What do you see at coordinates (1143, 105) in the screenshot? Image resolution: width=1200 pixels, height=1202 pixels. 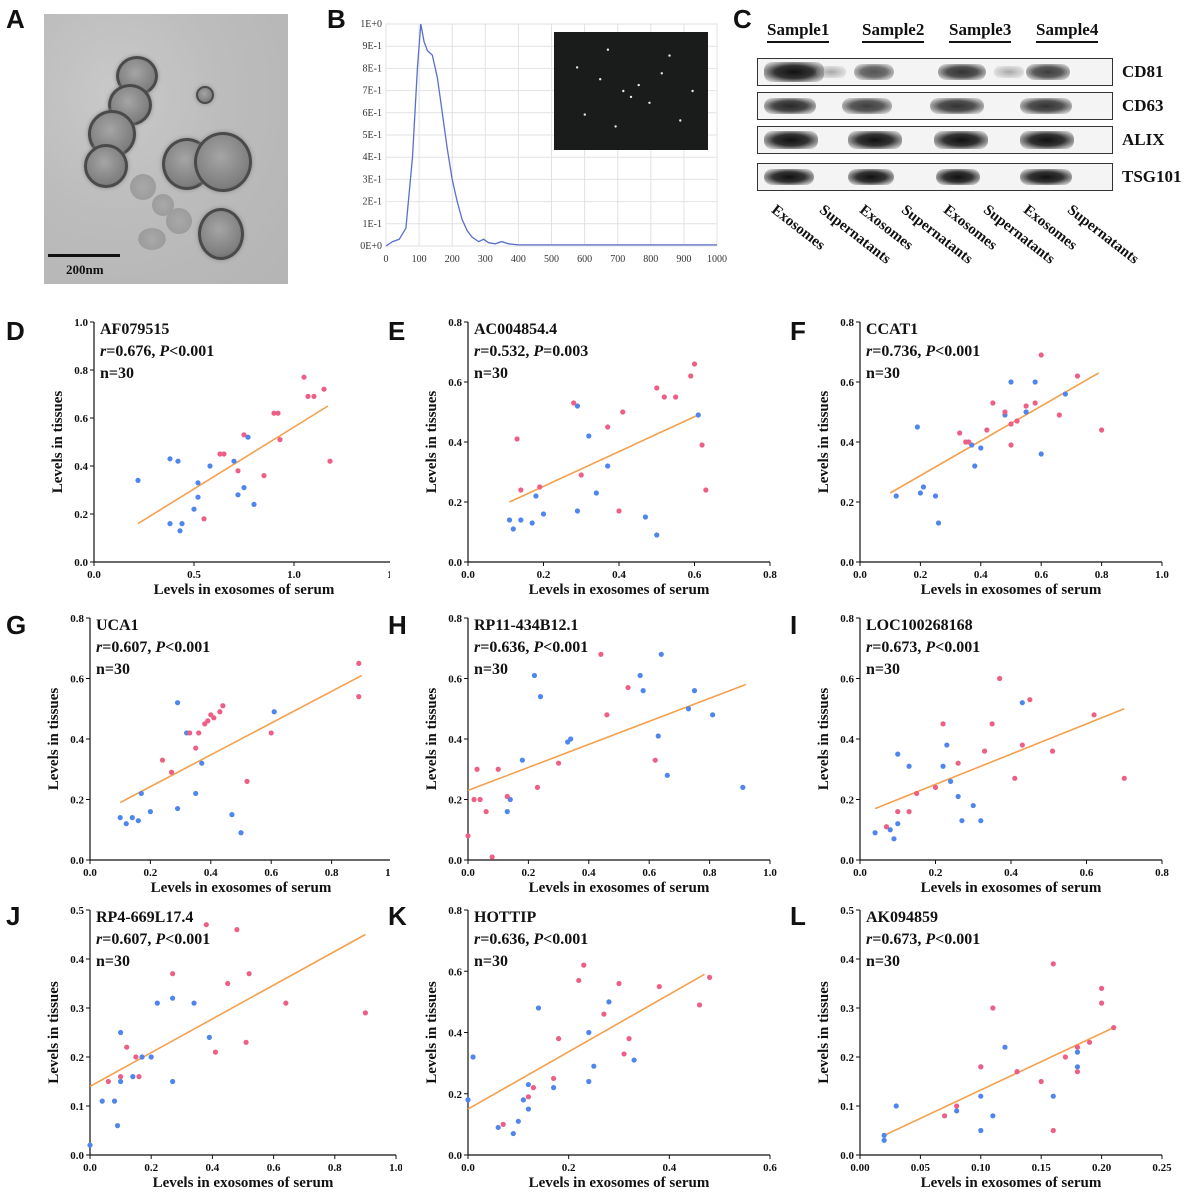 I see `protein-label-cd63: CD63` at bounding box center [1143, 105].